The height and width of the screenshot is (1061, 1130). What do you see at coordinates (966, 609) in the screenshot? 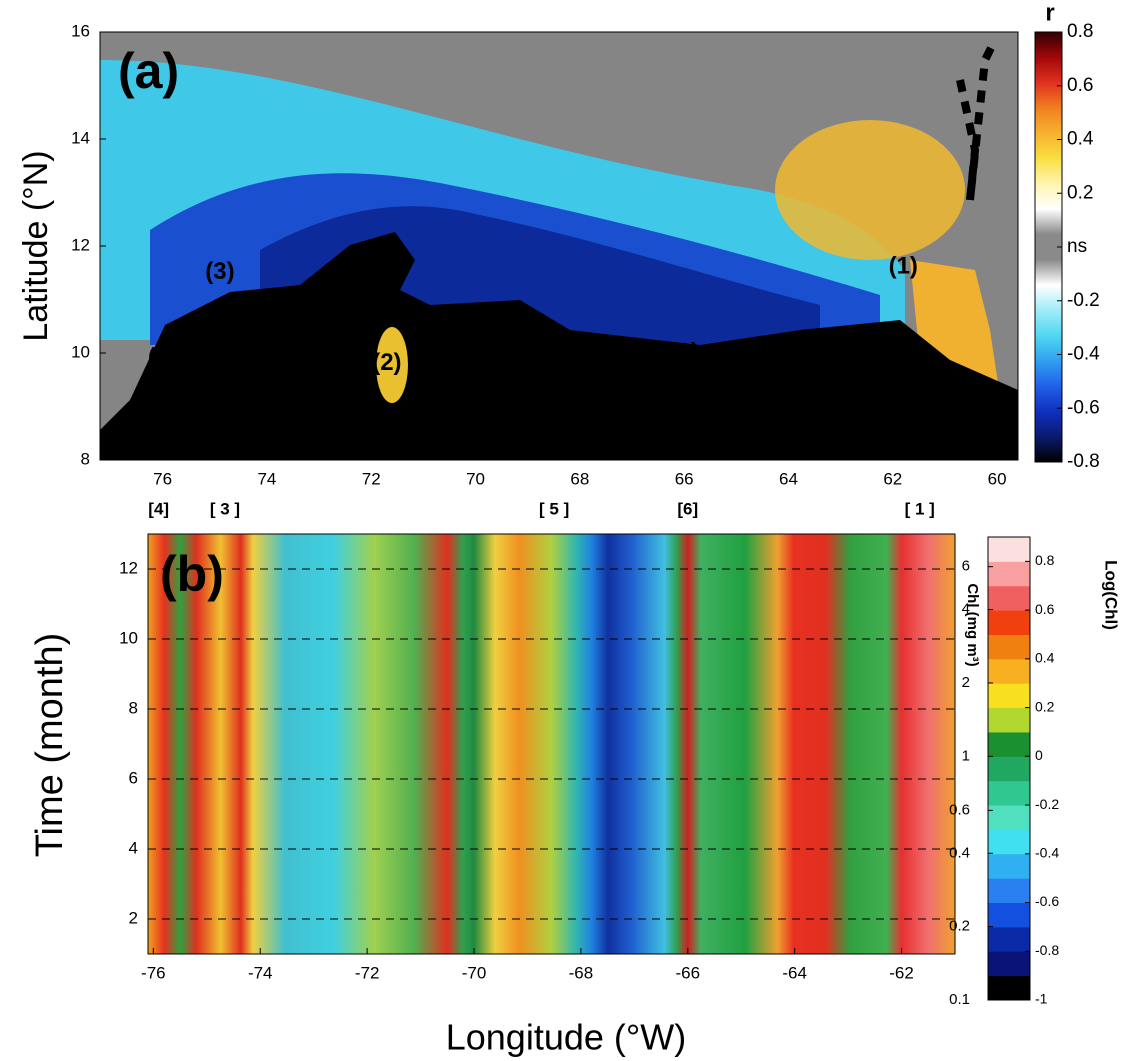
I see `colorbar-tick-label: 4` at bounding box center [966, 609].